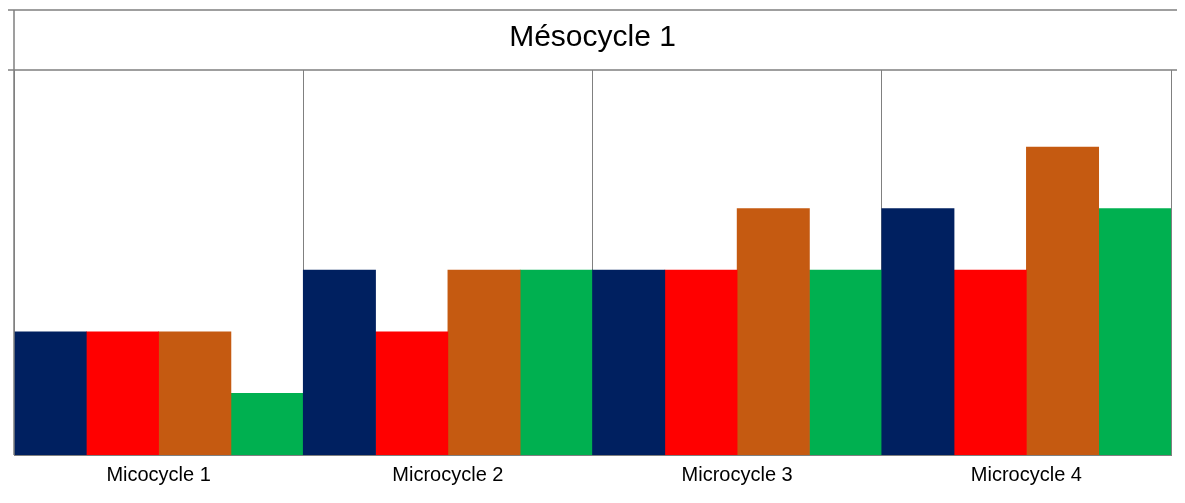 This screenshot has width=1185, height=503. Describe the element at coordinates (592, 36) in the screenshot. I see `chart-title: Mésocycle 1` at that location.